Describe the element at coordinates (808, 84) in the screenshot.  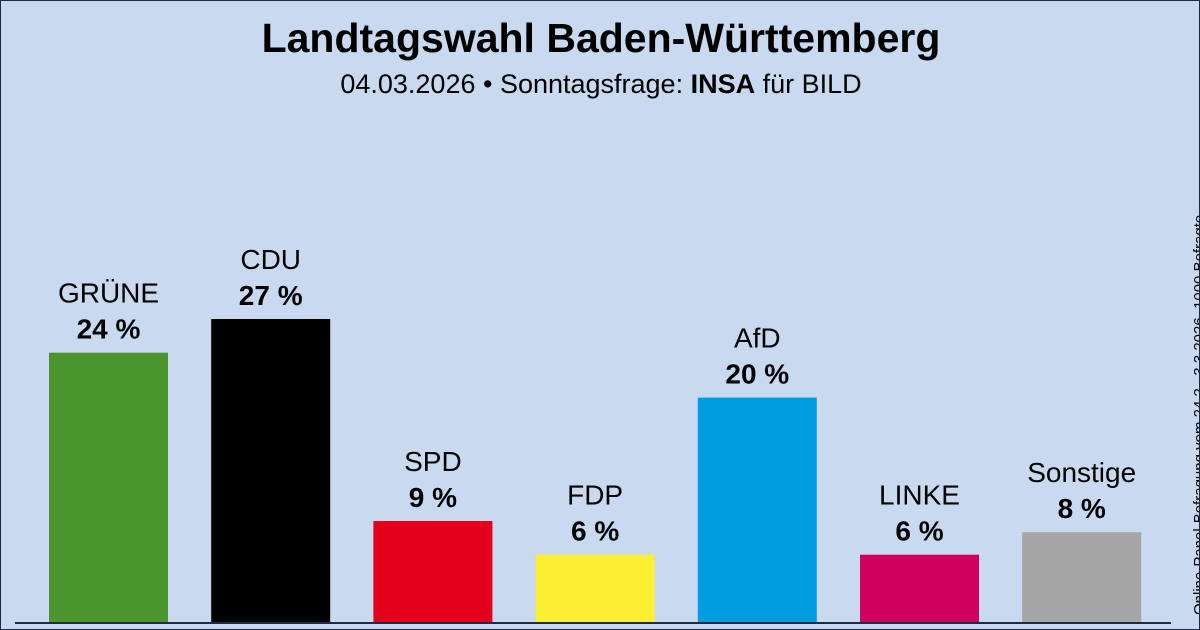
I see `poll-client: für BILD` at that location.